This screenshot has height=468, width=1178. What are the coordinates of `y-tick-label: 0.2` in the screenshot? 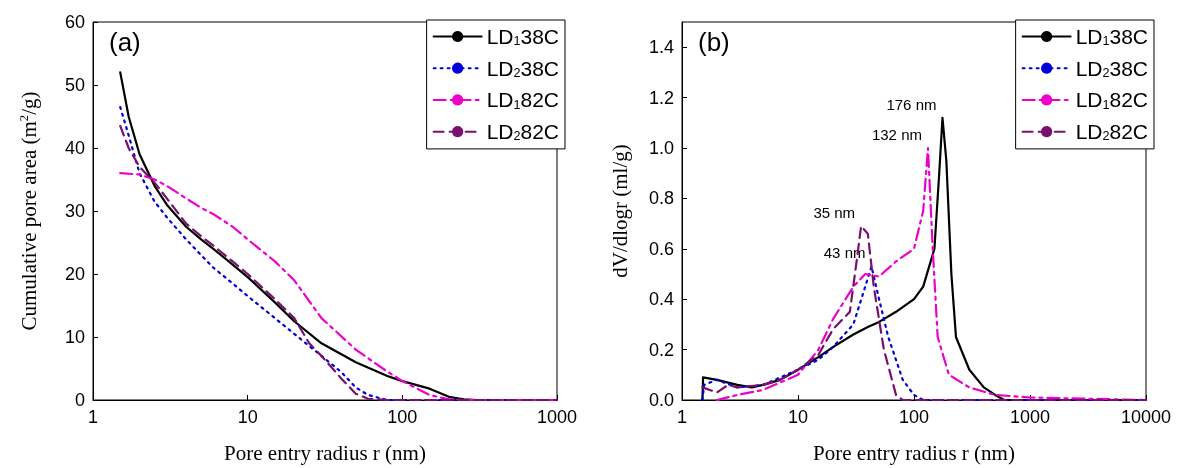 It's located at (661, 349).